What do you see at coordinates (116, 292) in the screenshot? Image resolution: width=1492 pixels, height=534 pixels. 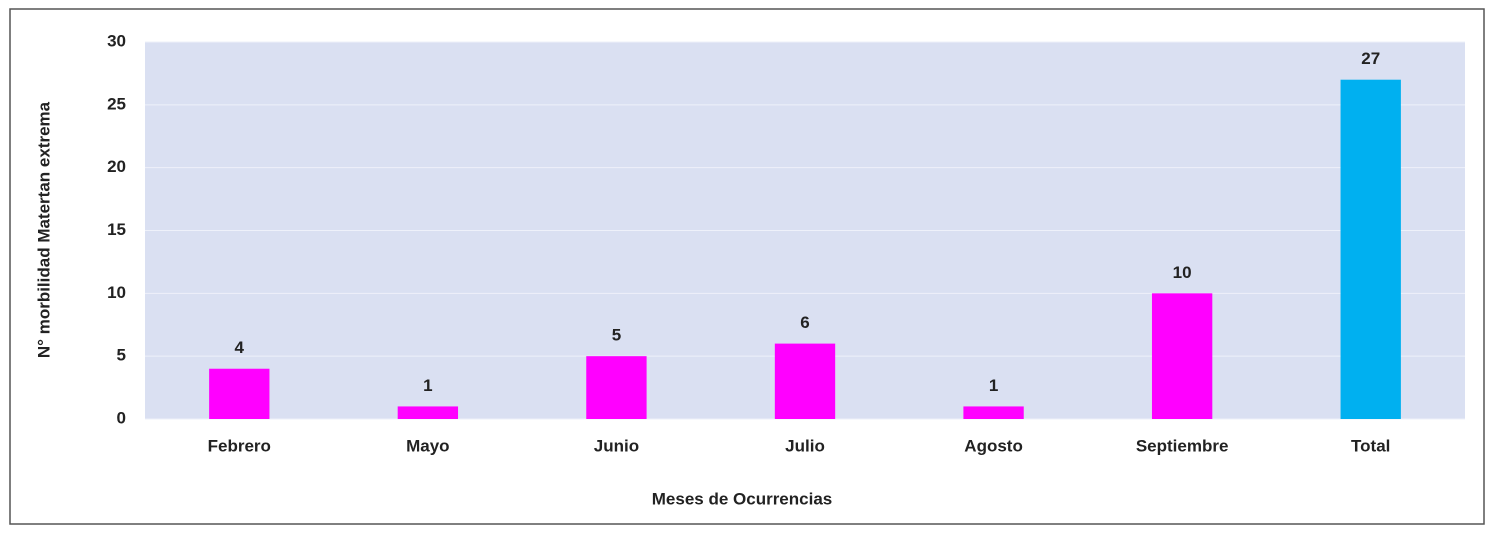 I see `y-tick-label: 10` at bounding box center [116, 292].